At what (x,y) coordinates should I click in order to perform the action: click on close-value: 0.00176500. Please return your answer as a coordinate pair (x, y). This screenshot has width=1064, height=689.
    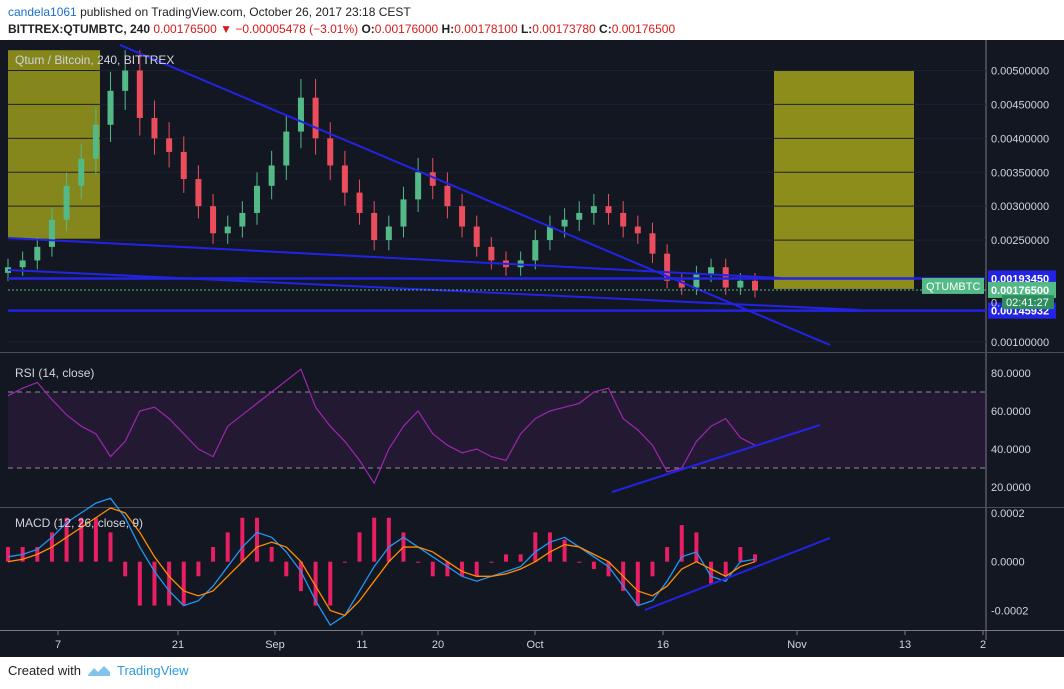
    Looking at the image, I should click on (643, 29).